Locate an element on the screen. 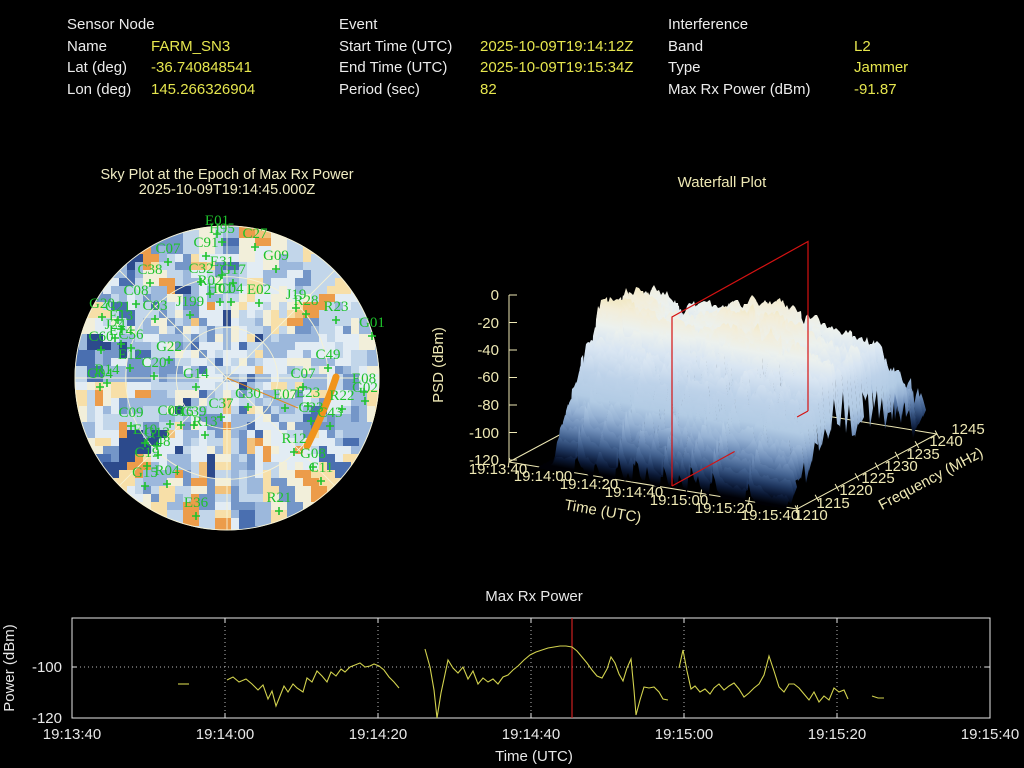 The image size is (1024, 768). svg-text: Lon (deg) is located at coordinates (99, 89).